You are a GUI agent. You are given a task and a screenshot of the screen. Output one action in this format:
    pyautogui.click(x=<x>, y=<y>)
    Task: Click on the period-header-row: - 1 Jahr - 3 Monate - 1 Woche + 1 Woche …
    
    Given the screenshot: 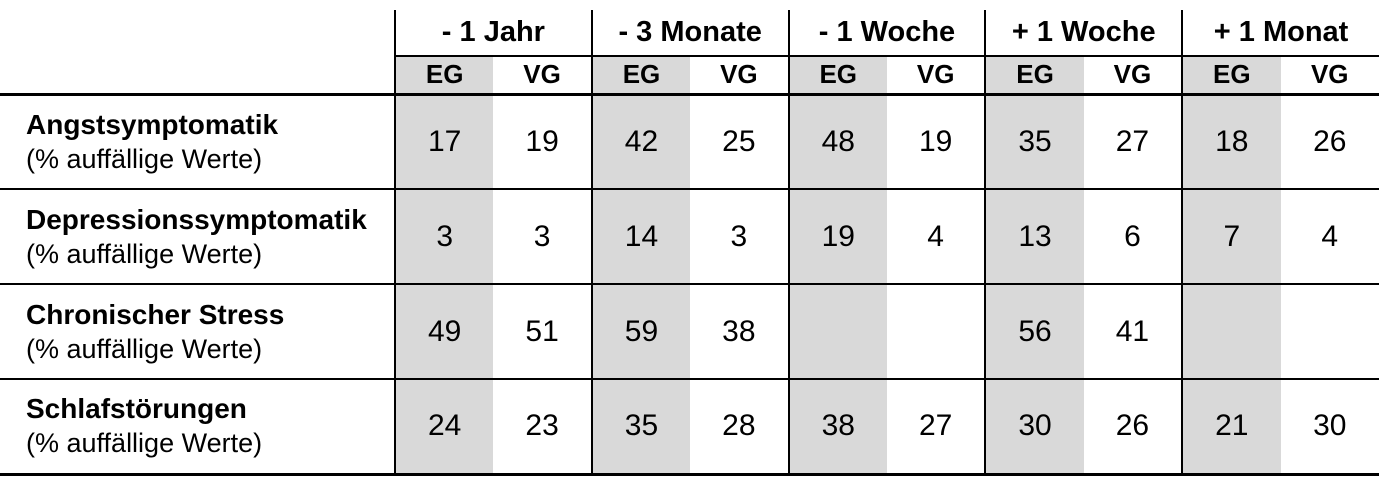 What is the action you would take?
    pyautogui.click(x=689, y=33)
    